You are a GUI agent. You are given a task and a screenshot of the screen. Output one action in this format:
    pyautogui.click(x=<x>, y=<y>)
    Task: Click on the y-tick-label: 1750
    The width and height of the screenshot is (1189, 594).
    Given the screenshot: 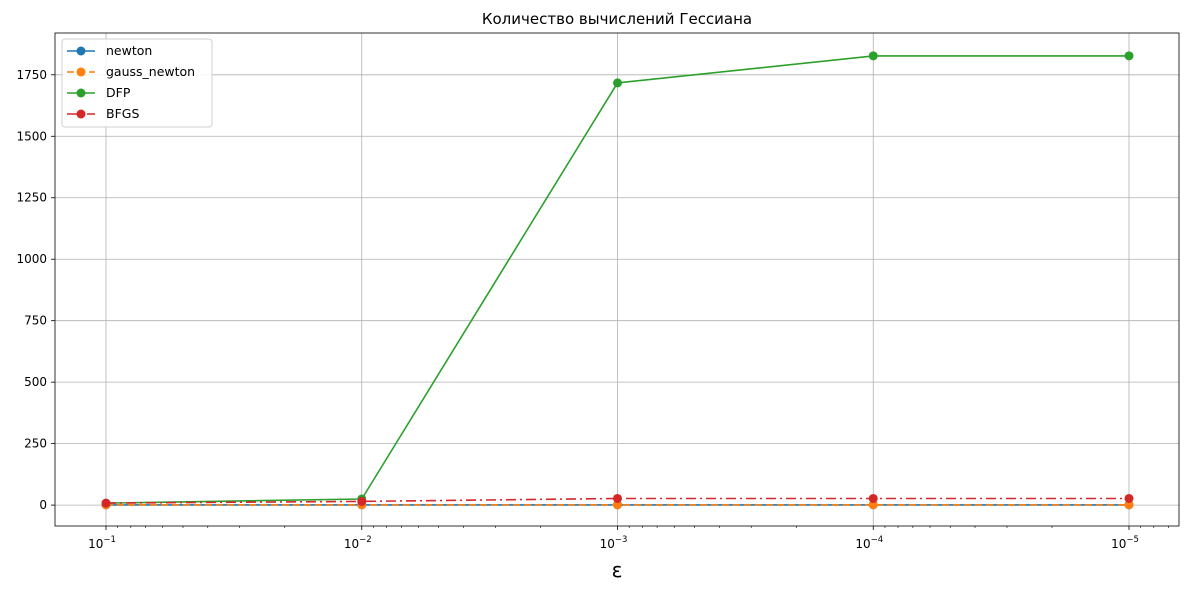 What is the action you would take?
    pyautogui.click(x=31, y=75)
    